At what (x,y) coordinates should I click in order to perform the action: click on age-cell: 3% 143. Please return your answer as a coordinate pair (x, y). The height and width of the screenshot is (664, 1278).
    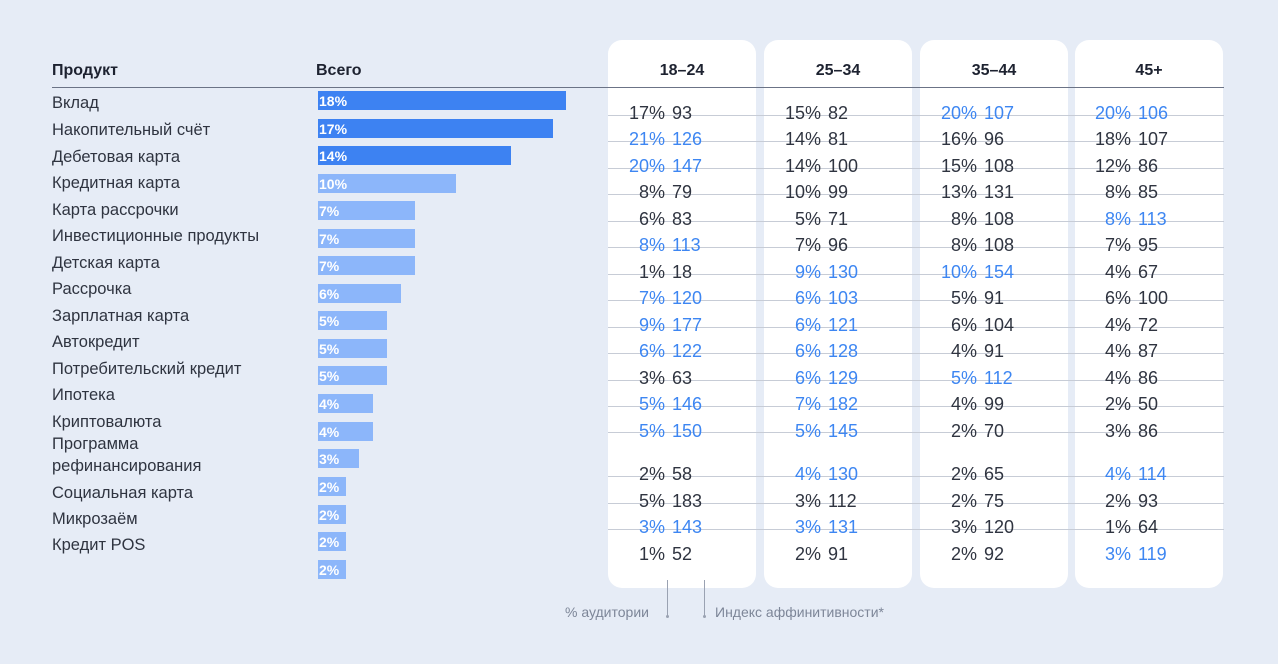
    Looking at the image, I should click on (665, 527).